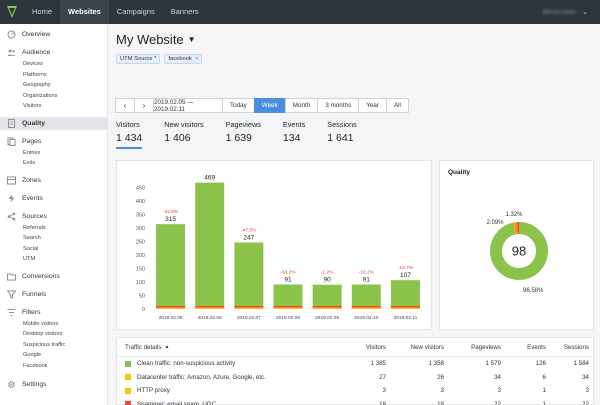 This screenshot has width=600, height=405. What do you see at coordinates (53, 294) in the screenshot?
I see `sidebar-item-funnels: Funnels` at bounding box center [53, 294].